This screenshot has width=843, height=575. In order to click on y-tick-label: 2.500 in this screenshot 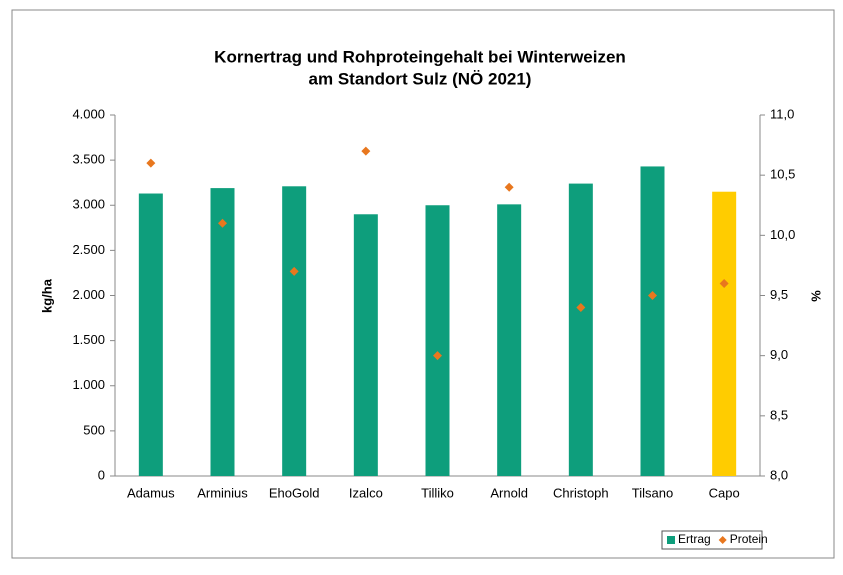, I will do `click(88, 249)`.